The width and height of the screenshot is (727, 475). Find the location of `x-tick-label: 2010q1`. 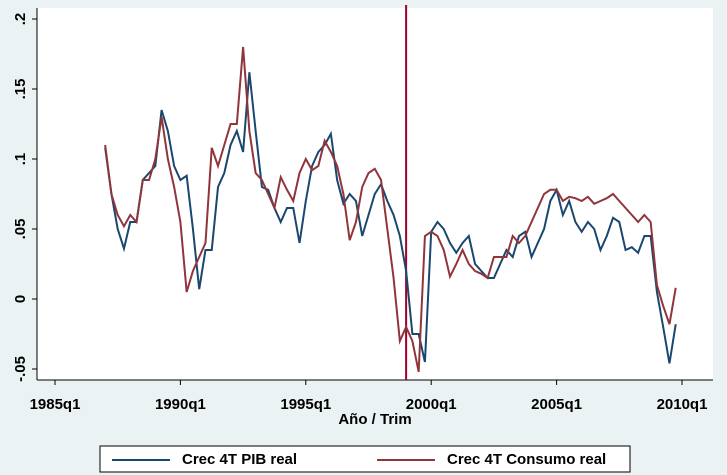

x-tick-label: 2010q1 is located at coordinates (682, 404).